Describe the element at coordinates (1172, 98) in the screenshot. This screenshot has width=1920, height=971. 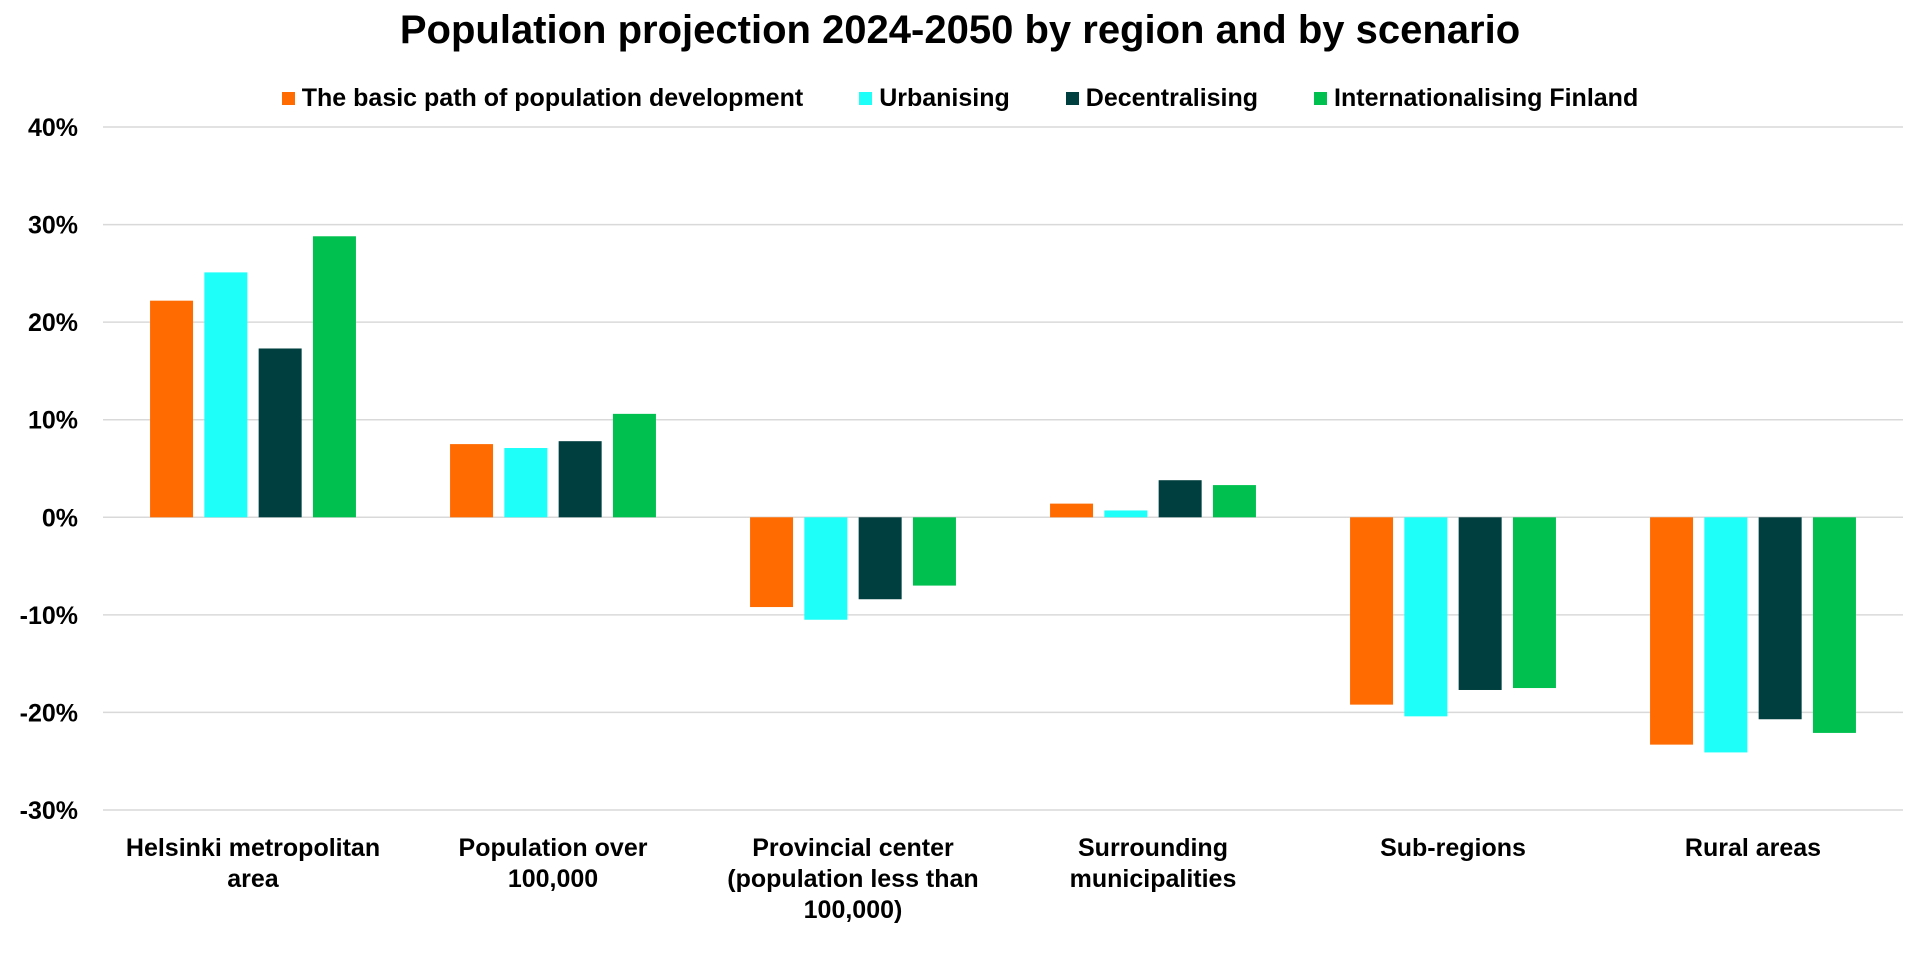
I see `legend-label: Decentralising` at that location.